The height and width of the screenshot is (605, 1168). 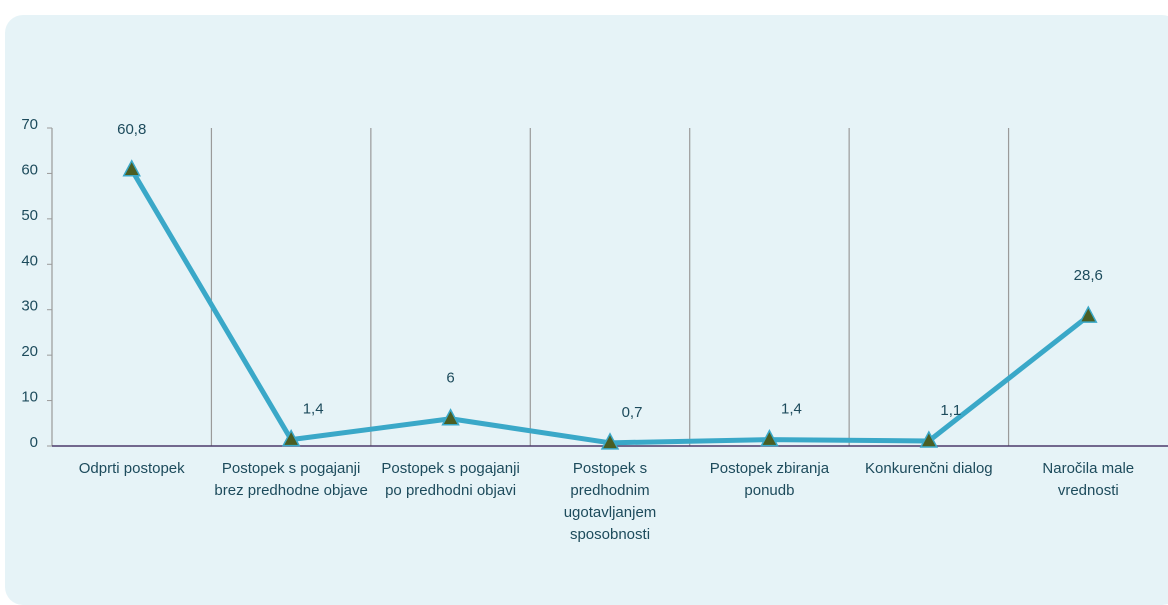 What do you see at coordinates (29, 397) in the screenshot?
I see `y-tick-label: 10` at bounding box center [29, 397].